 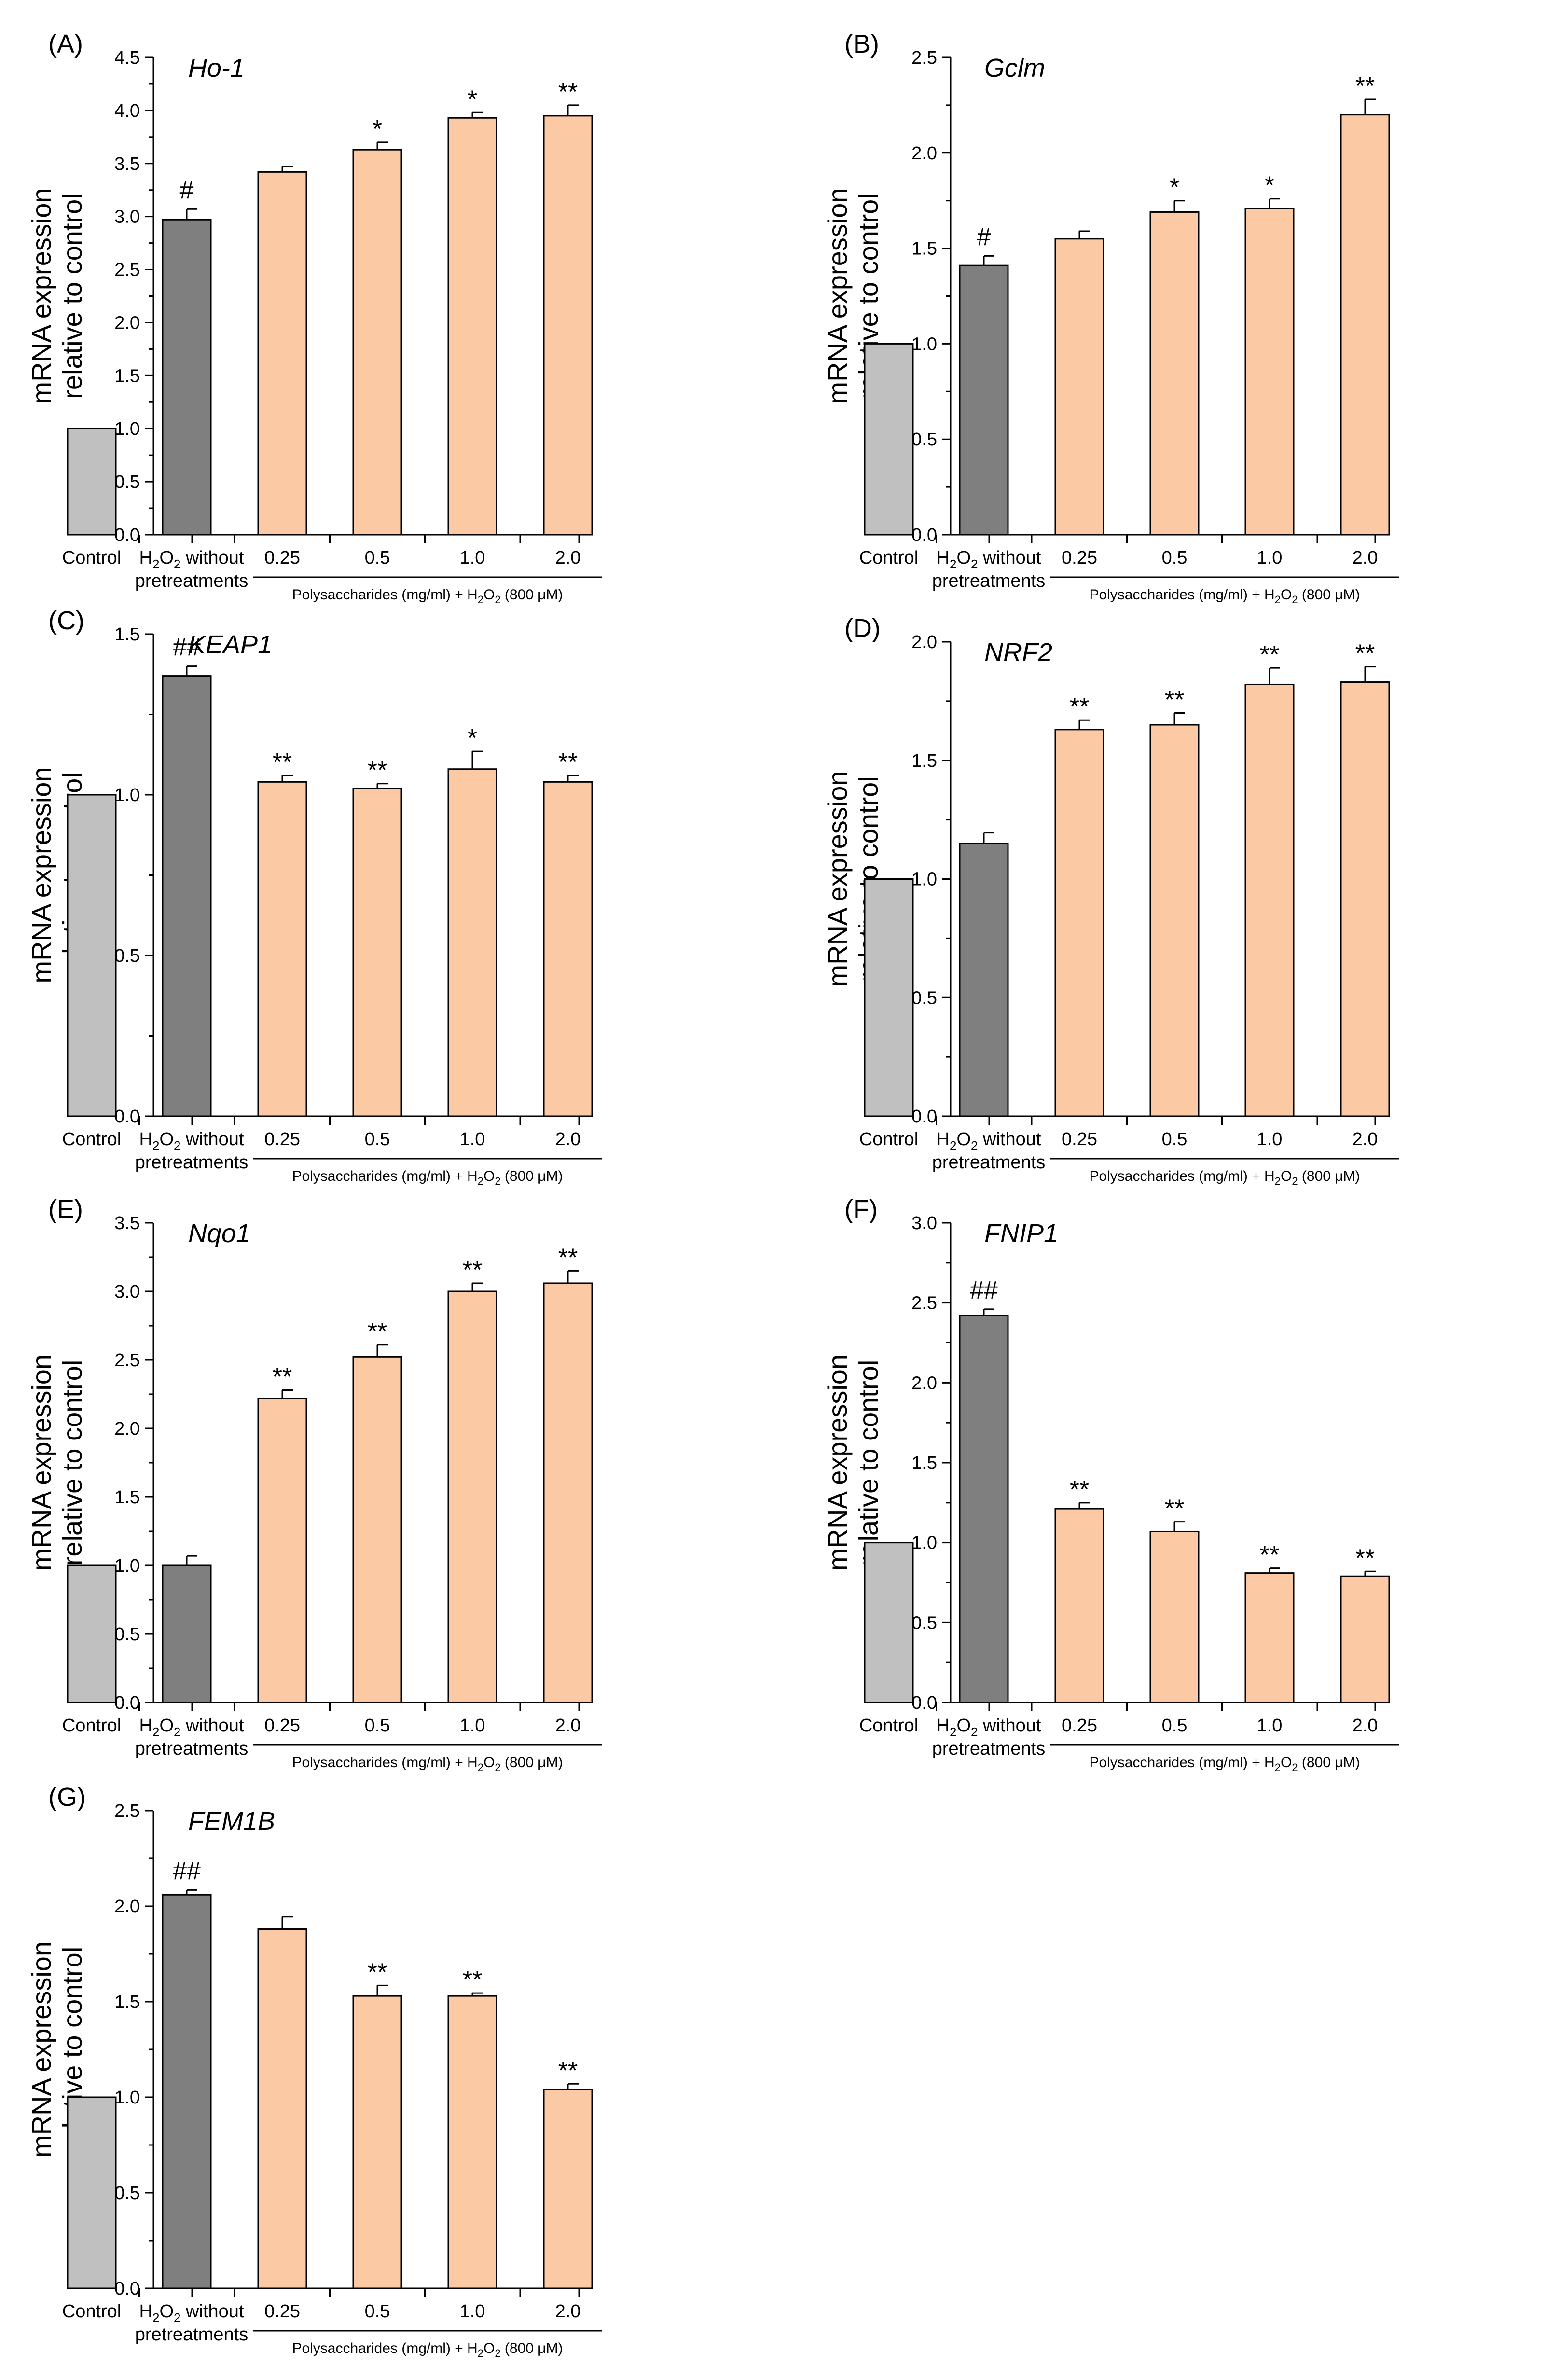 What do you see at coordinates (989, 581) in the screenshot?
I see `x-category-label: pretreatments` at bounding box center [989, 581].